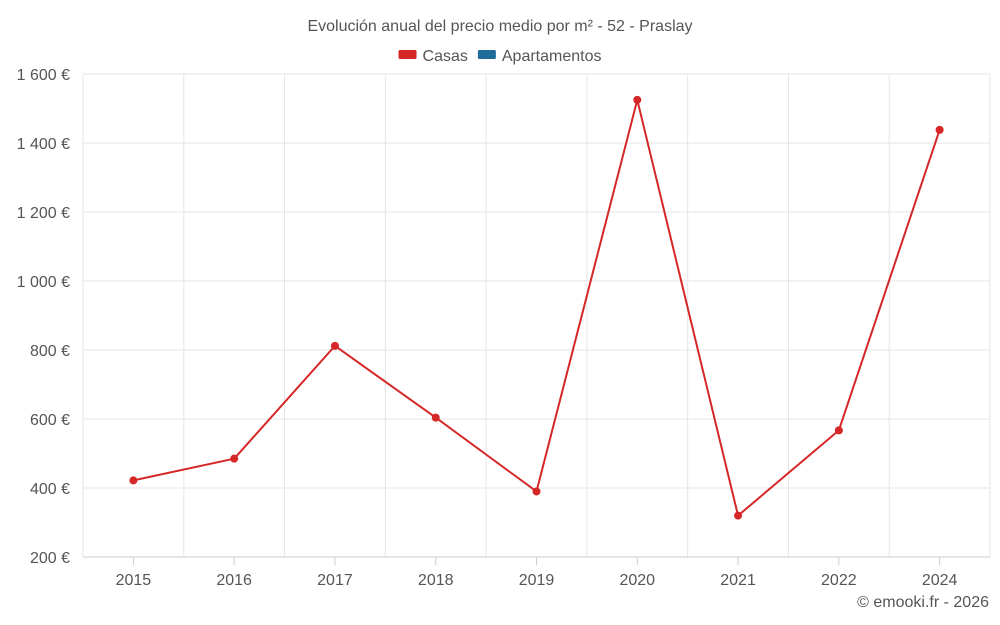 The width and height of the screenshot is (1000, 625). What do you see at coordinates (486, 54) in the screenshot?
I see `legend-swatch-apartamentos` at bounding box center [486, 54].